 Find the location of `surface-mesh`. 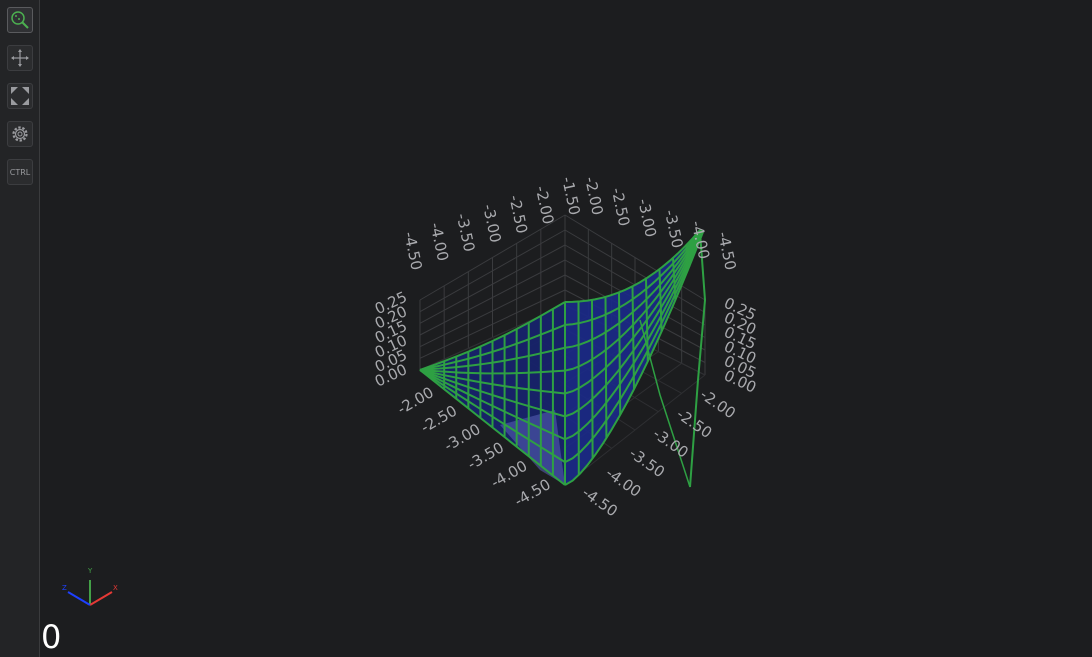

surface-mesh is located at coordinates (563, 358).